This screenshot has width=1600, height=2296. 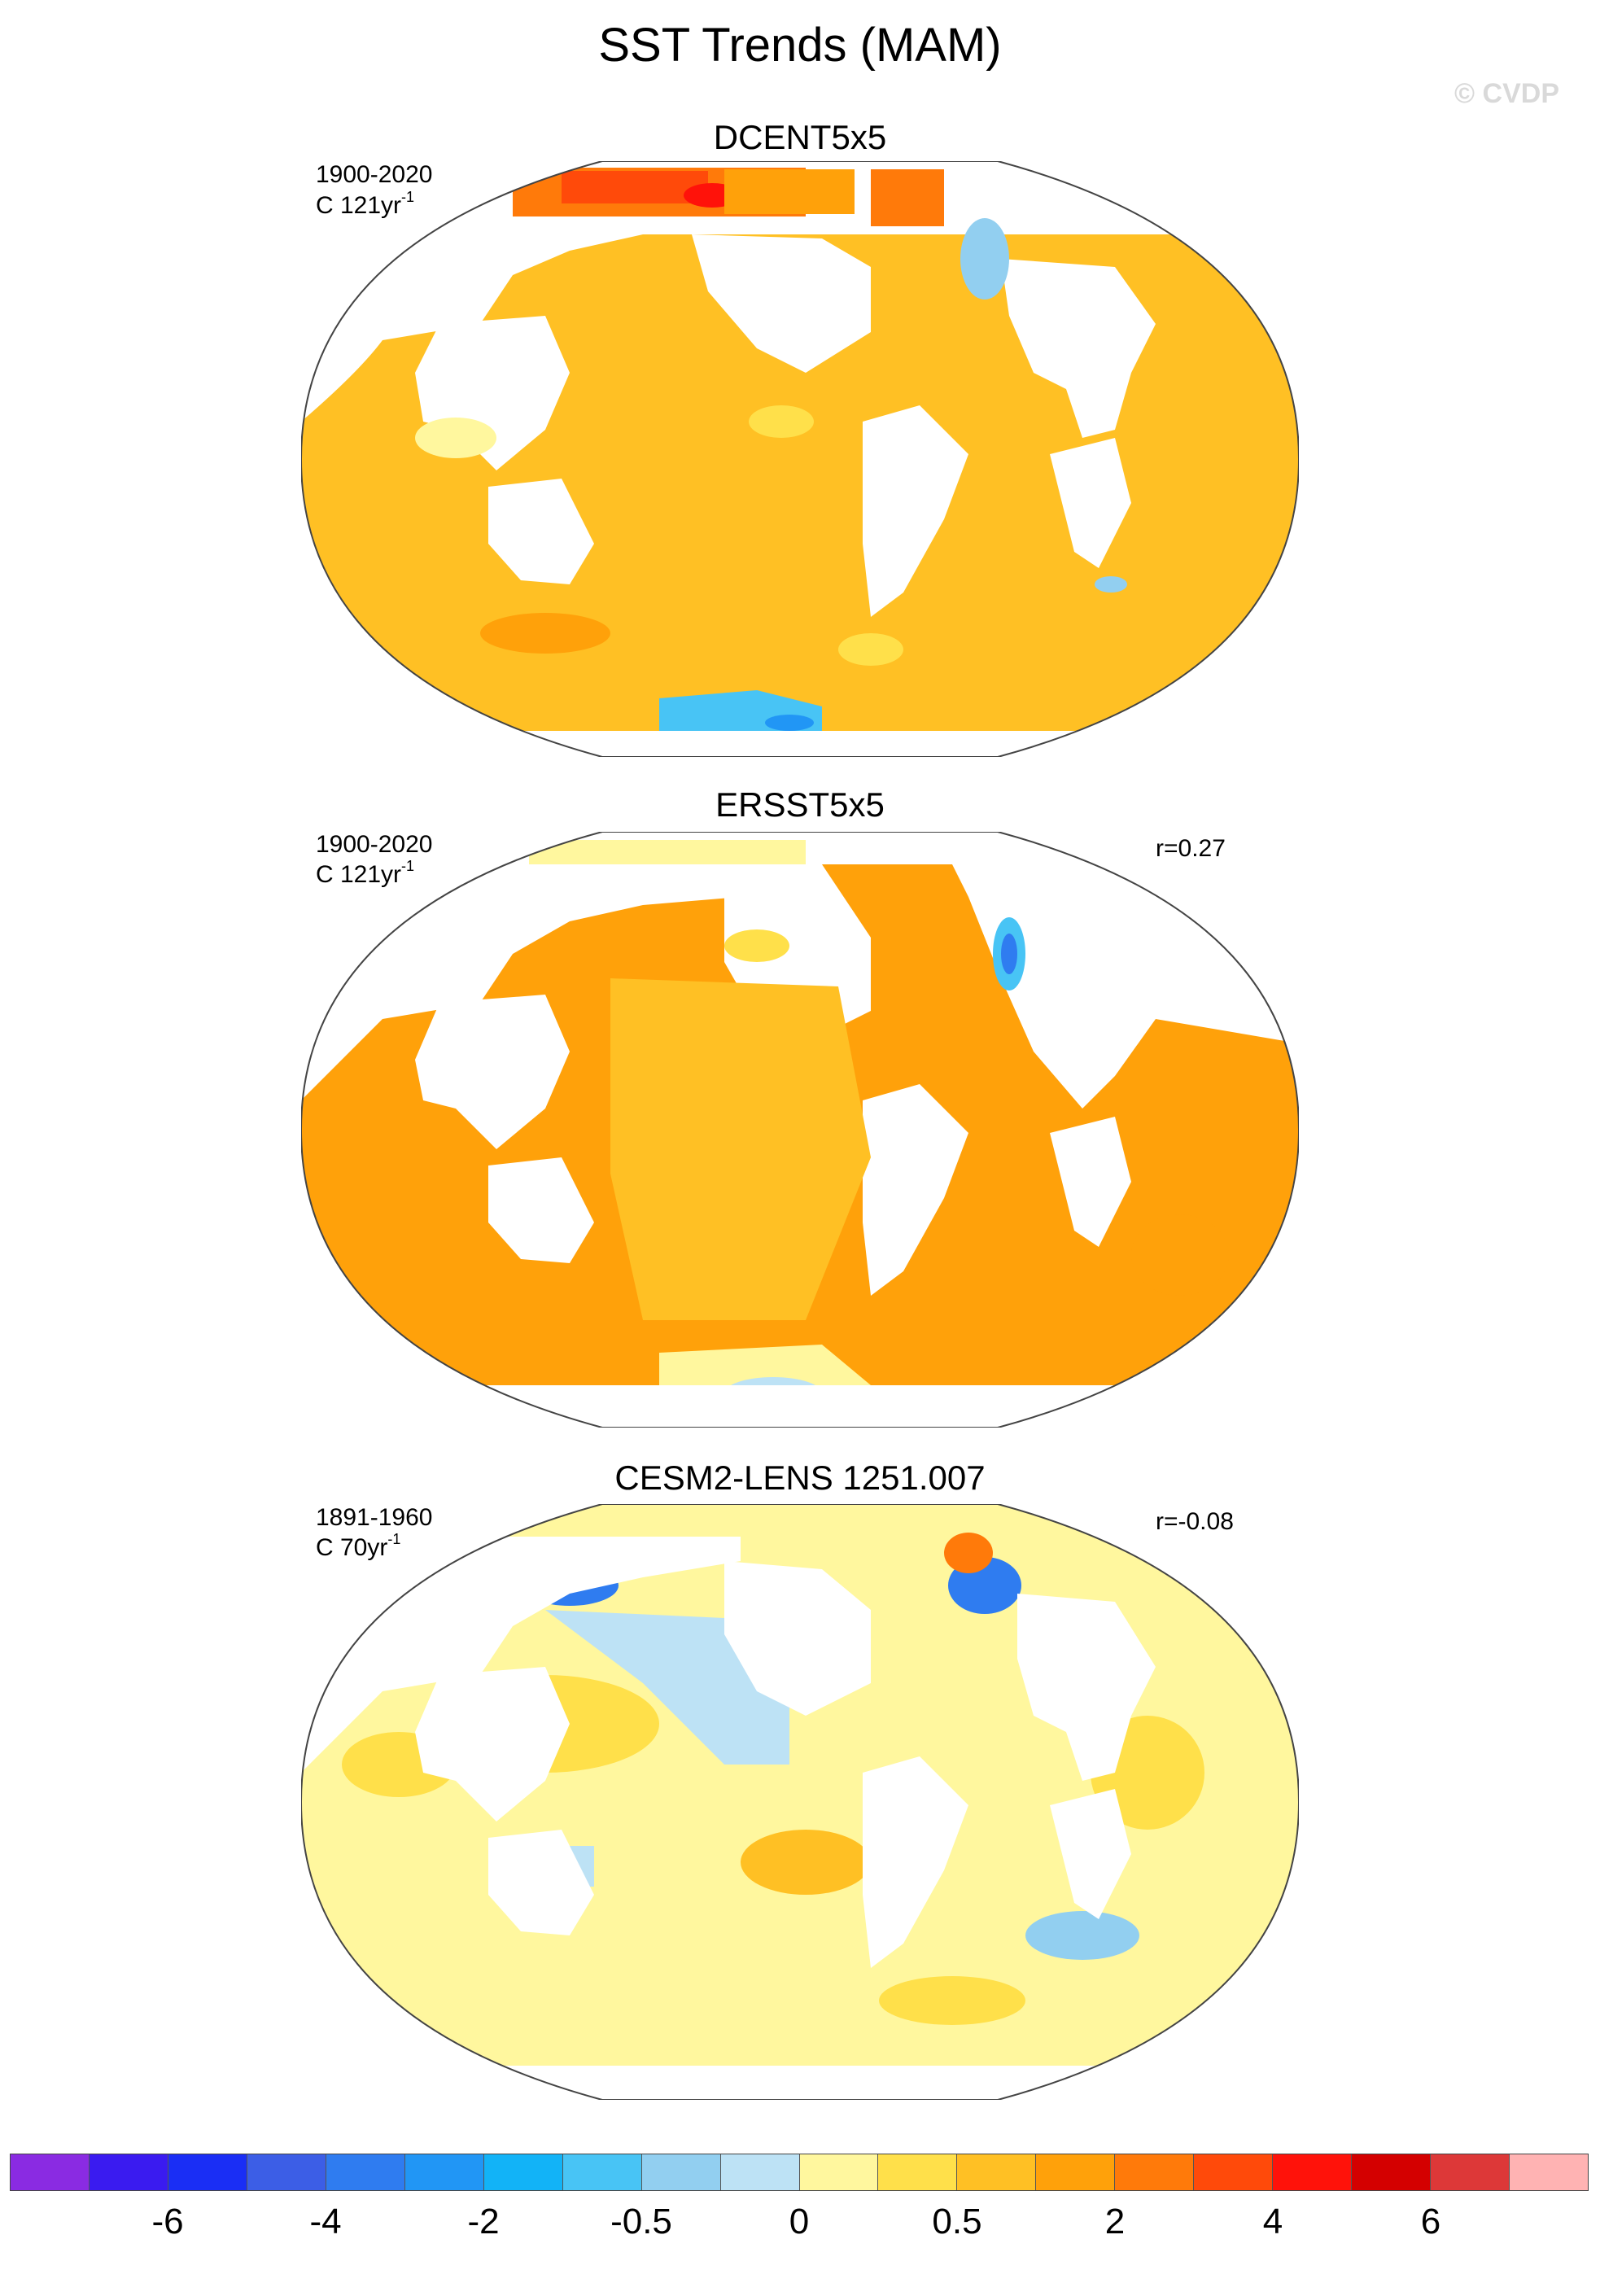 I want to click on colorbar-label: 0.5, so click(x=957, y=2221).